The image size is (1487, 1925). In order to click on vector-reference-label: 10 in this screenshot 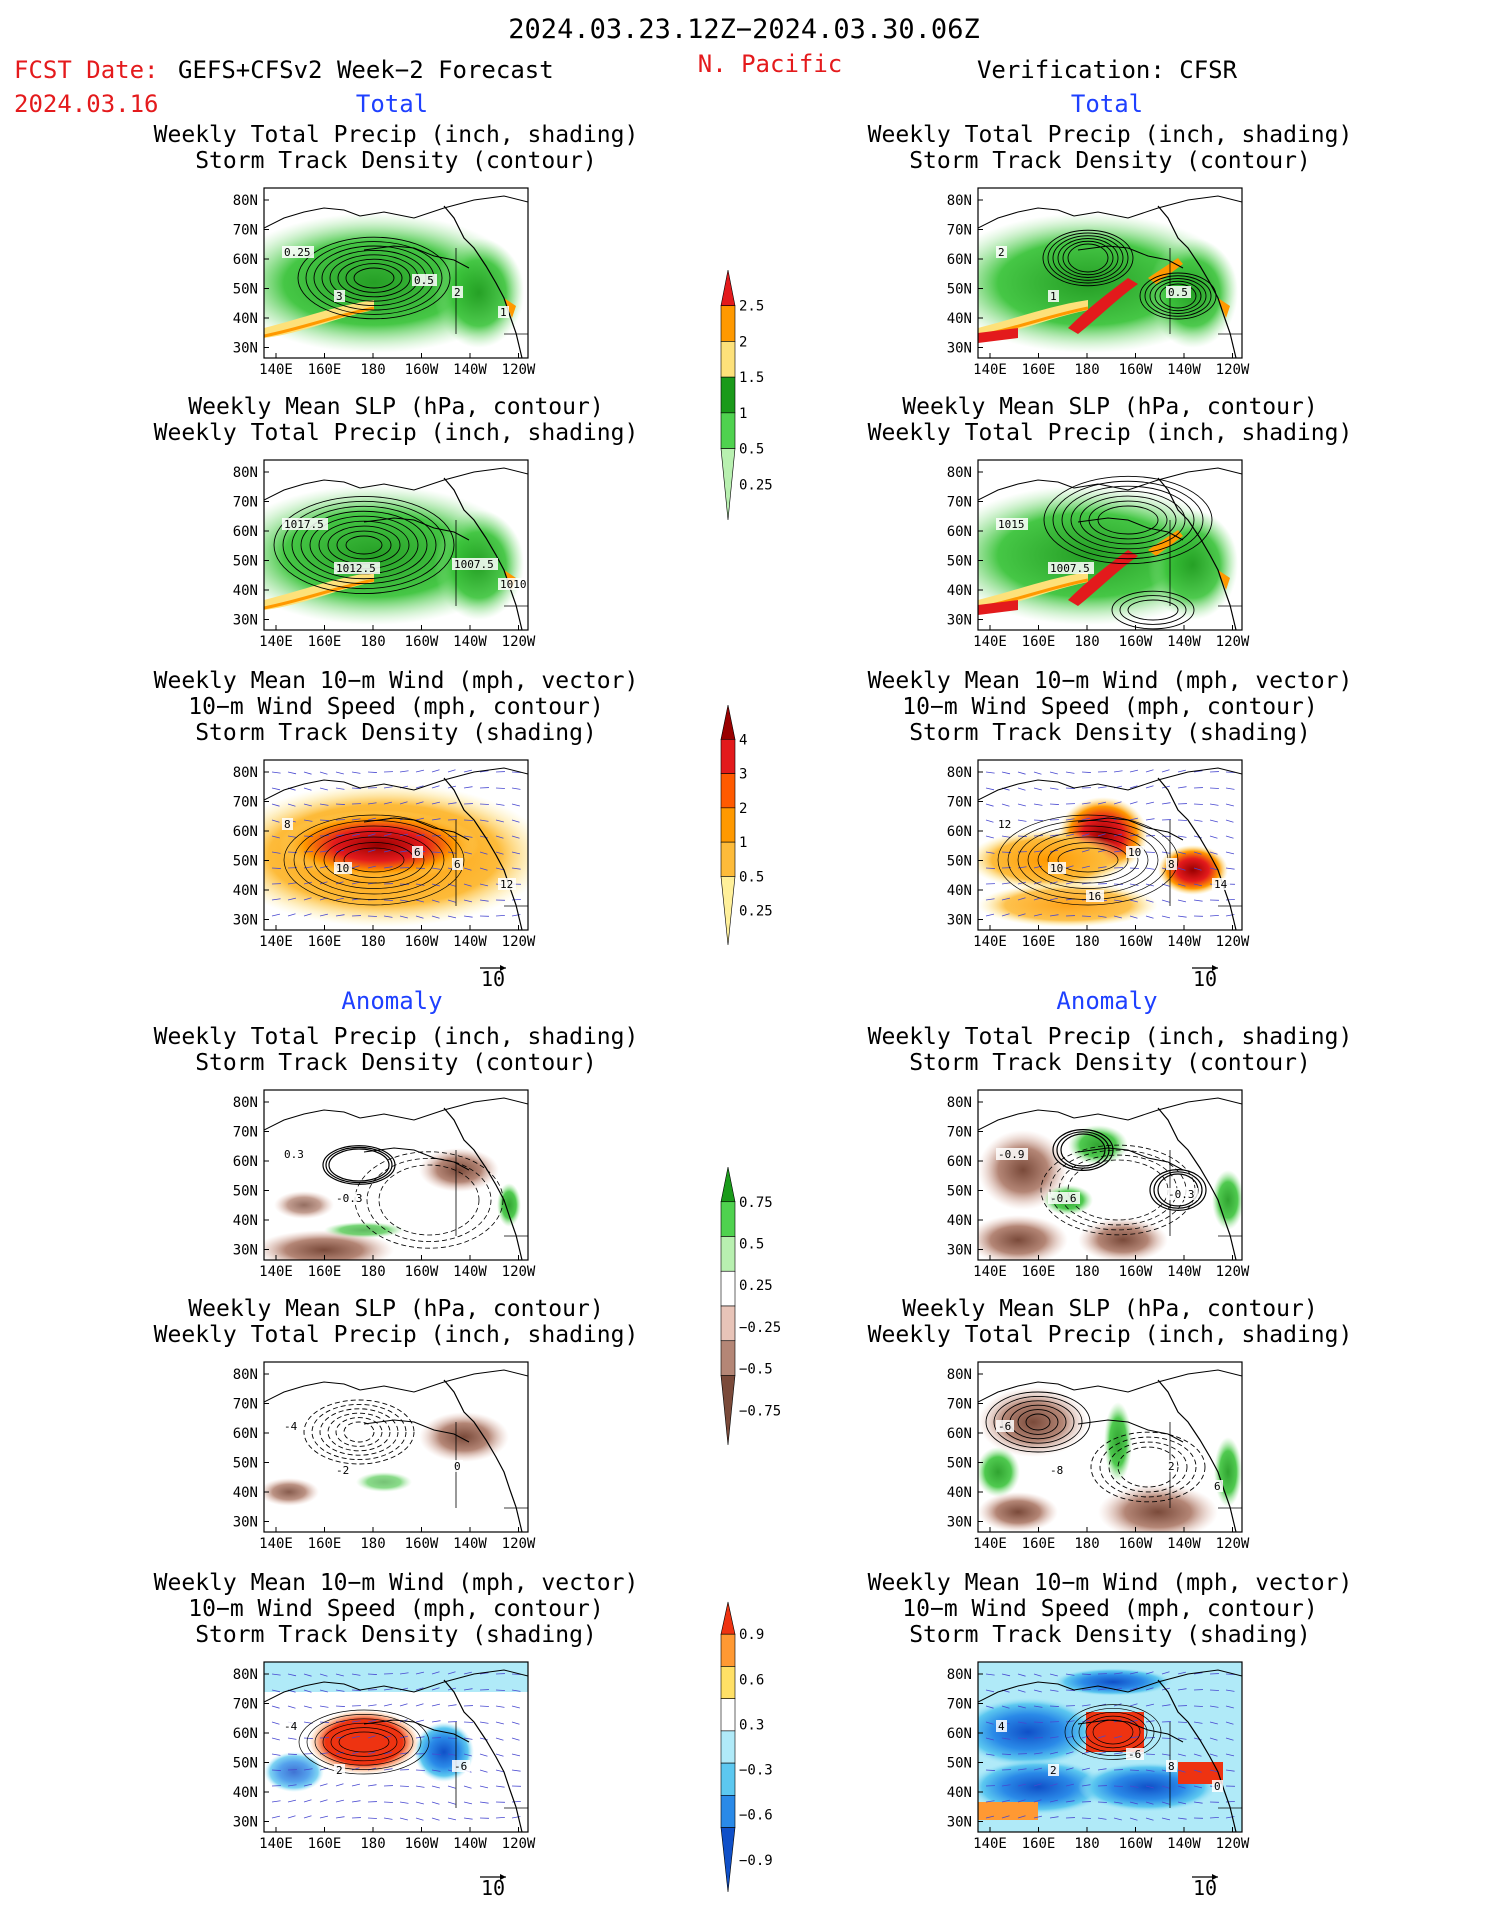, I will do `click(493, 1888)`.